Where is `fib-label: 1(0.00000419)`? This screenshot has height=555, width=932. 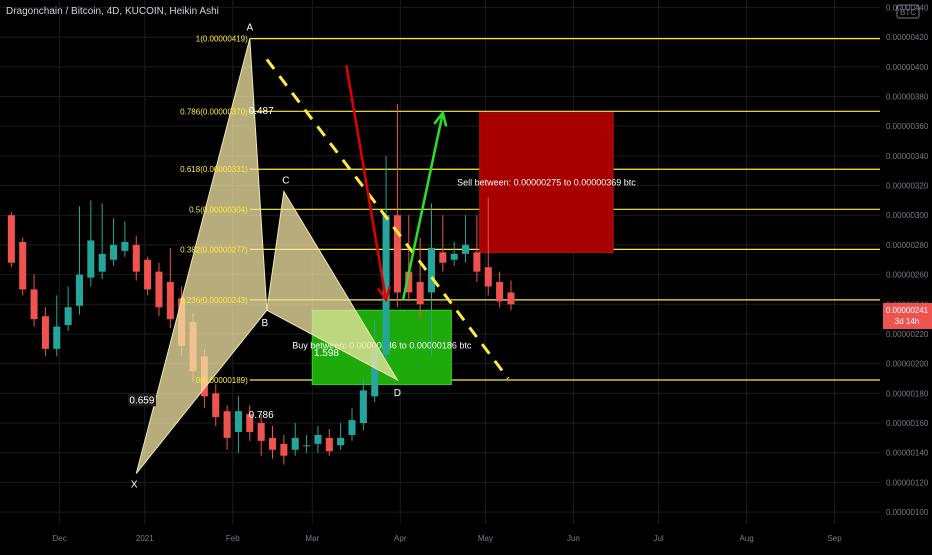
fib-label: 1(0.00000419) is located at coordinates (222, 39).